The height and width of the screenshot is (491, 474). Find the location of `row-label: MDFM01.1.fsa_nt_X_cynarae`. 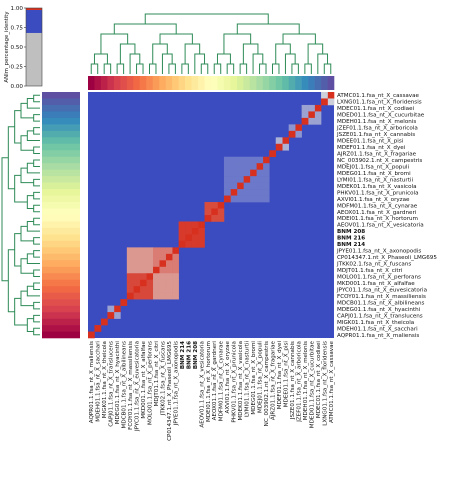

row-label: MDFM01.1.fsa_nt_X_cynarae is located at coordinates (377, 206).